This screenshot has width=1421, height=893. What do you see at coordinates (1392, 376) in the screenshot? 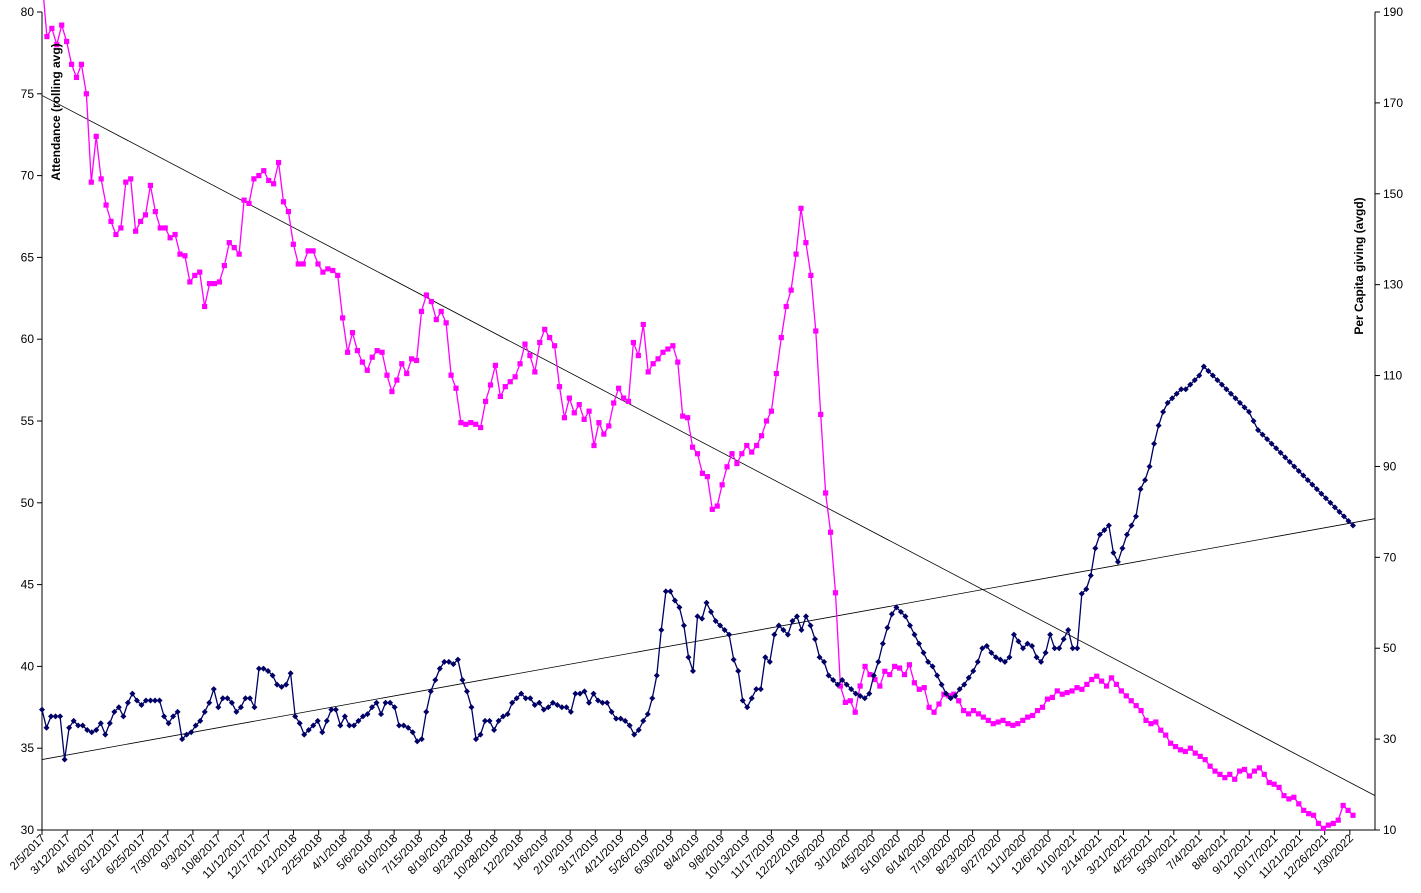
I see `y-right-tick-label: 110` at bounding box center [1392, 376].